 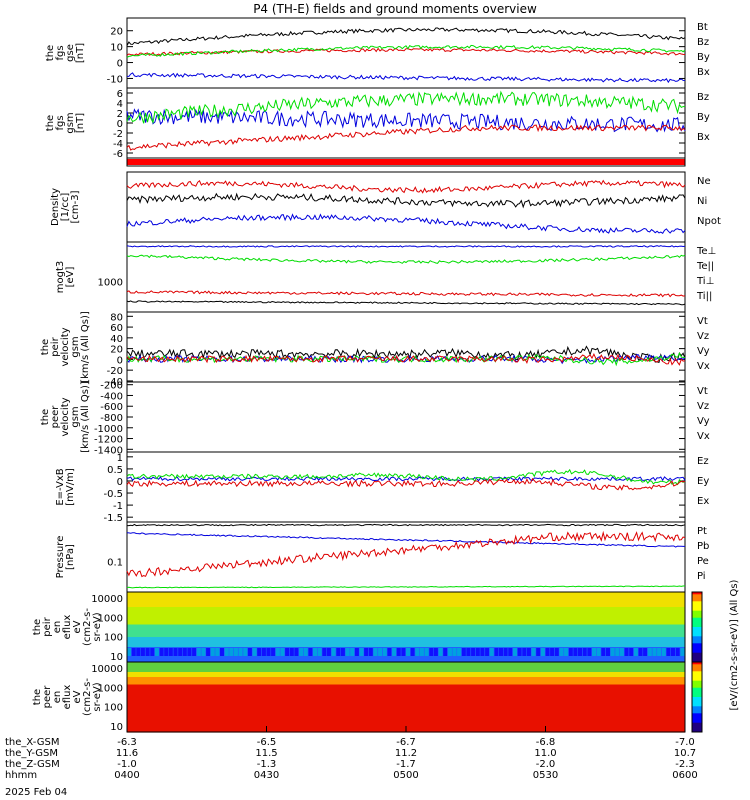 What do you see at coordinates (110, 282) in the screenshot?
I see `y-tick-label: 1000` at bounding box center [110, 282].